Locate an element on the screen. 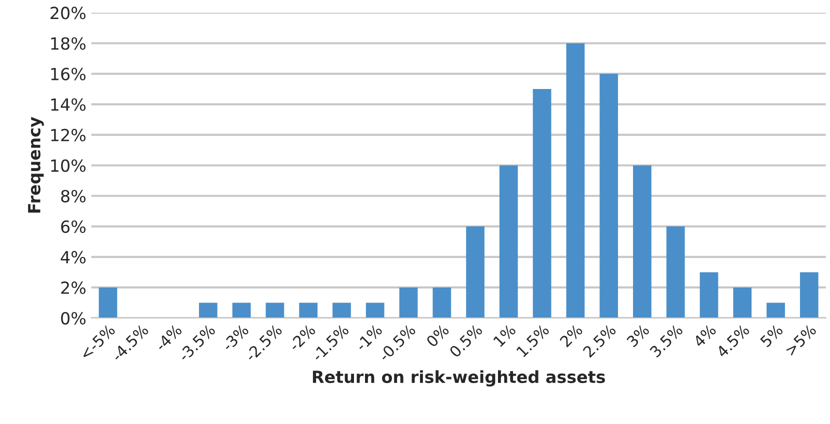 This screenshot has width=830, height=424. x-tick-label: -1% is located at coordinates (368, 338).